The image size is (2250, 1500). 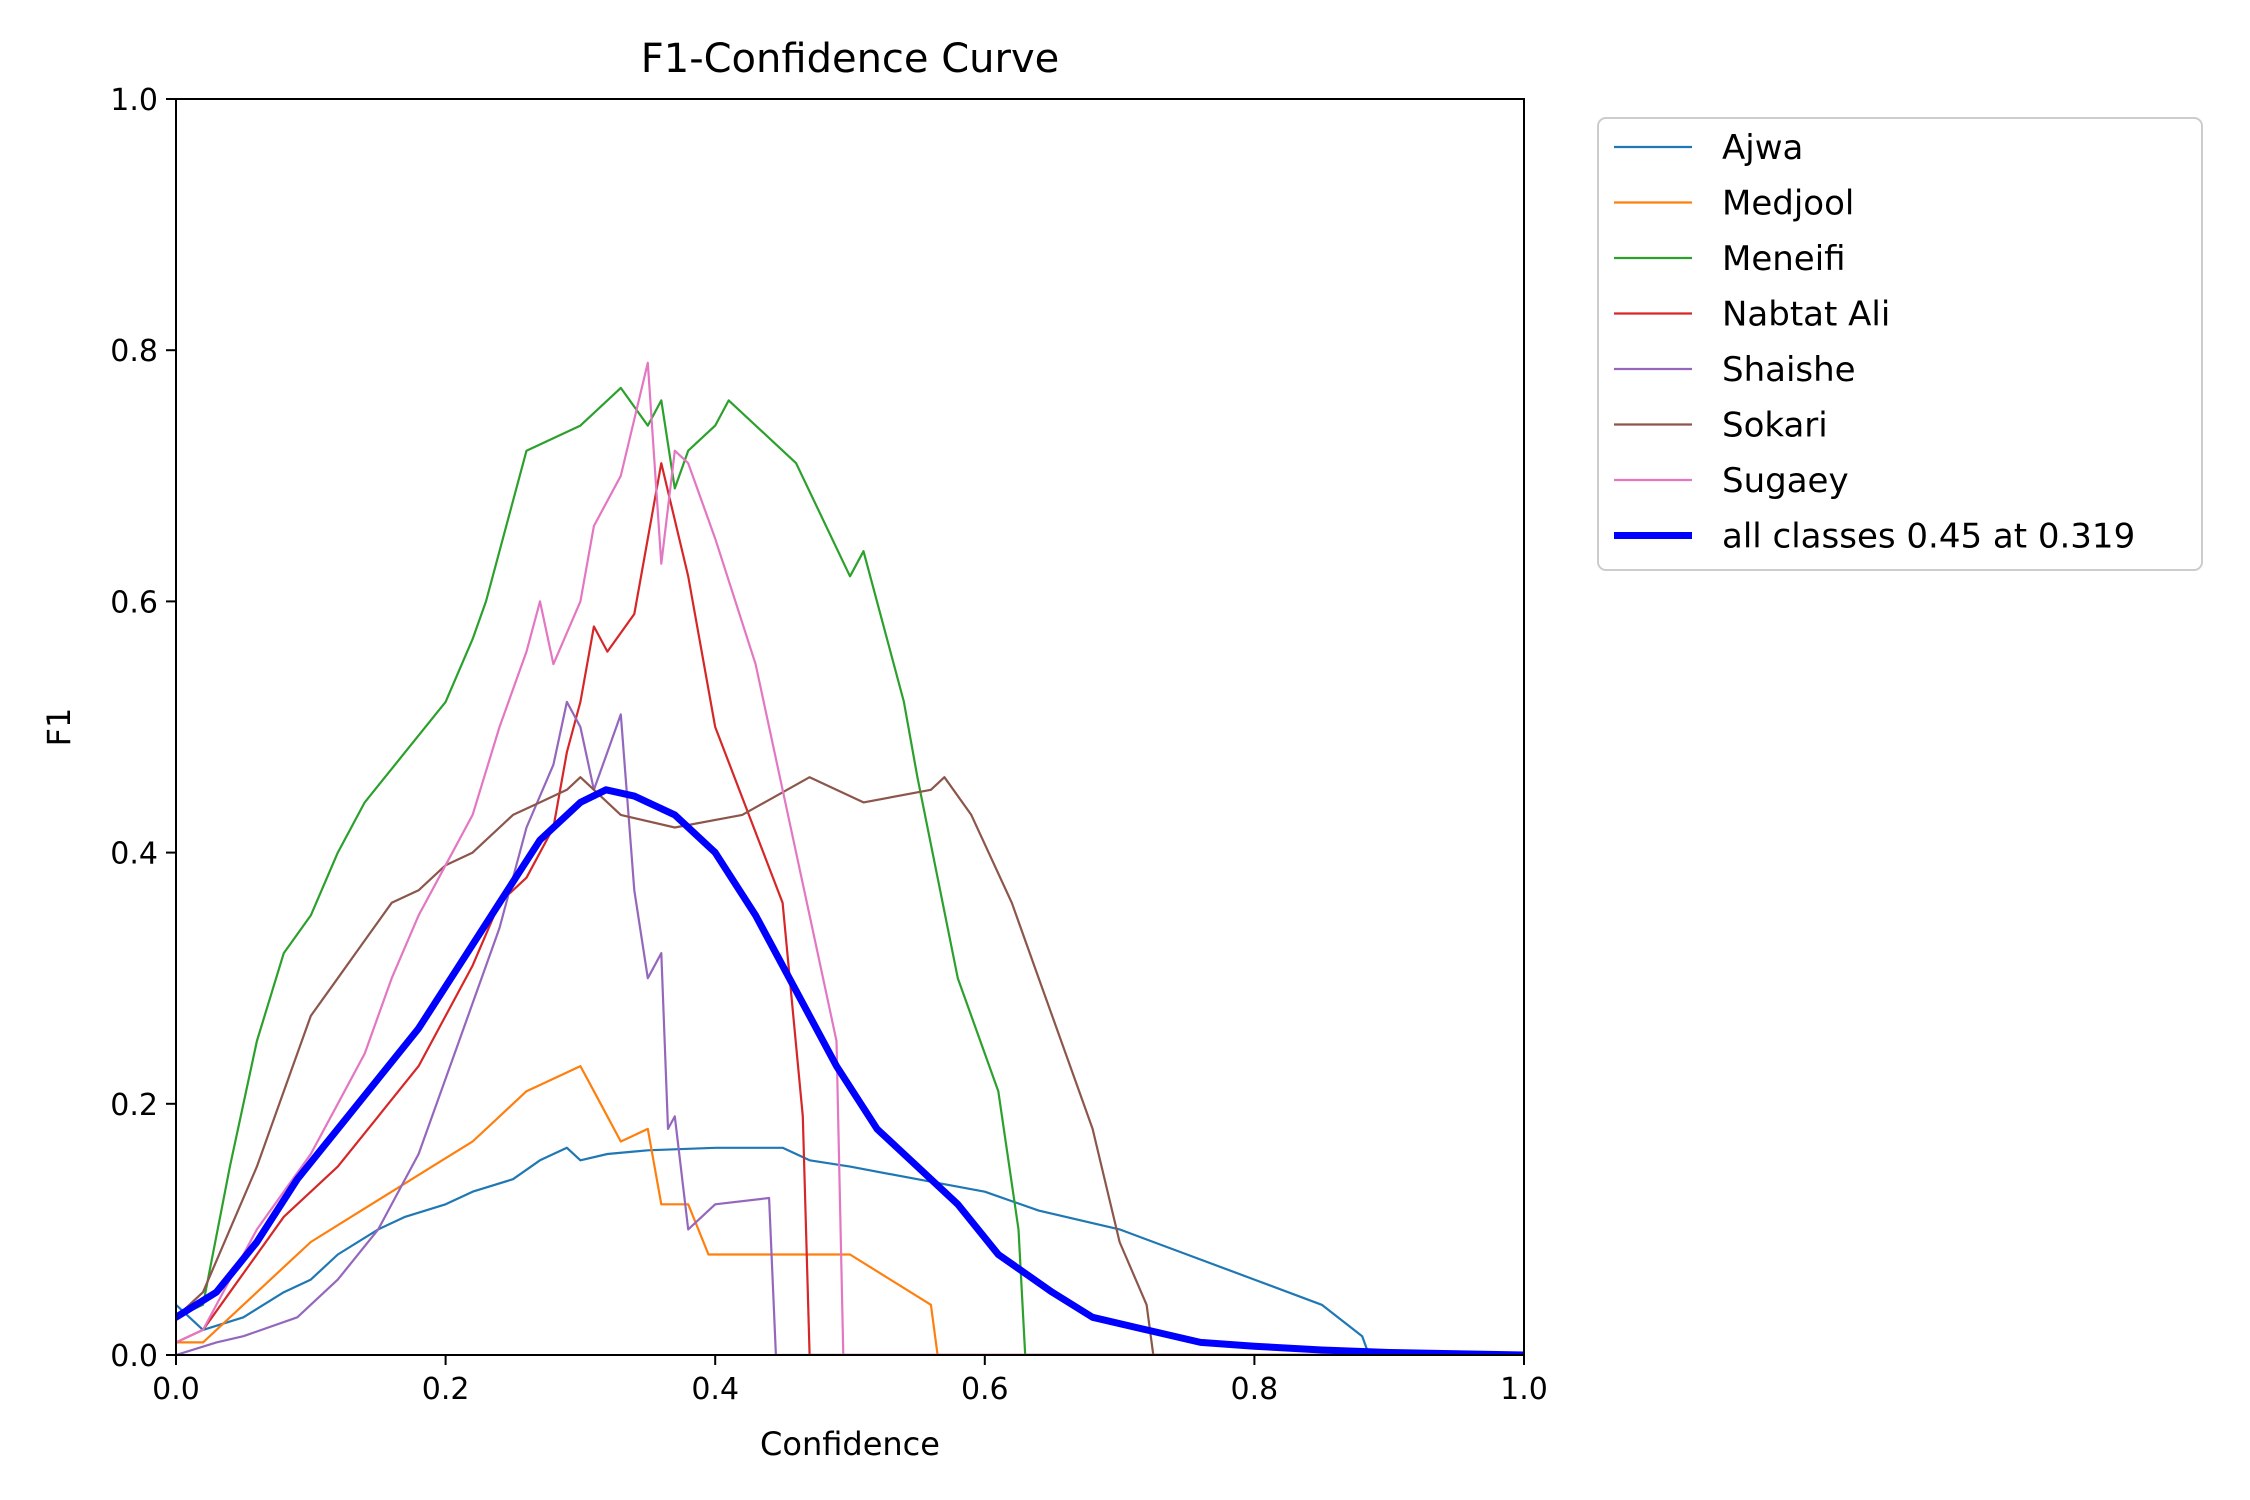 What do you see at coordinates (176, 1389) in the screenshot?
I see `x-tick-label: 0.0` at bounding box center [176, 1389].